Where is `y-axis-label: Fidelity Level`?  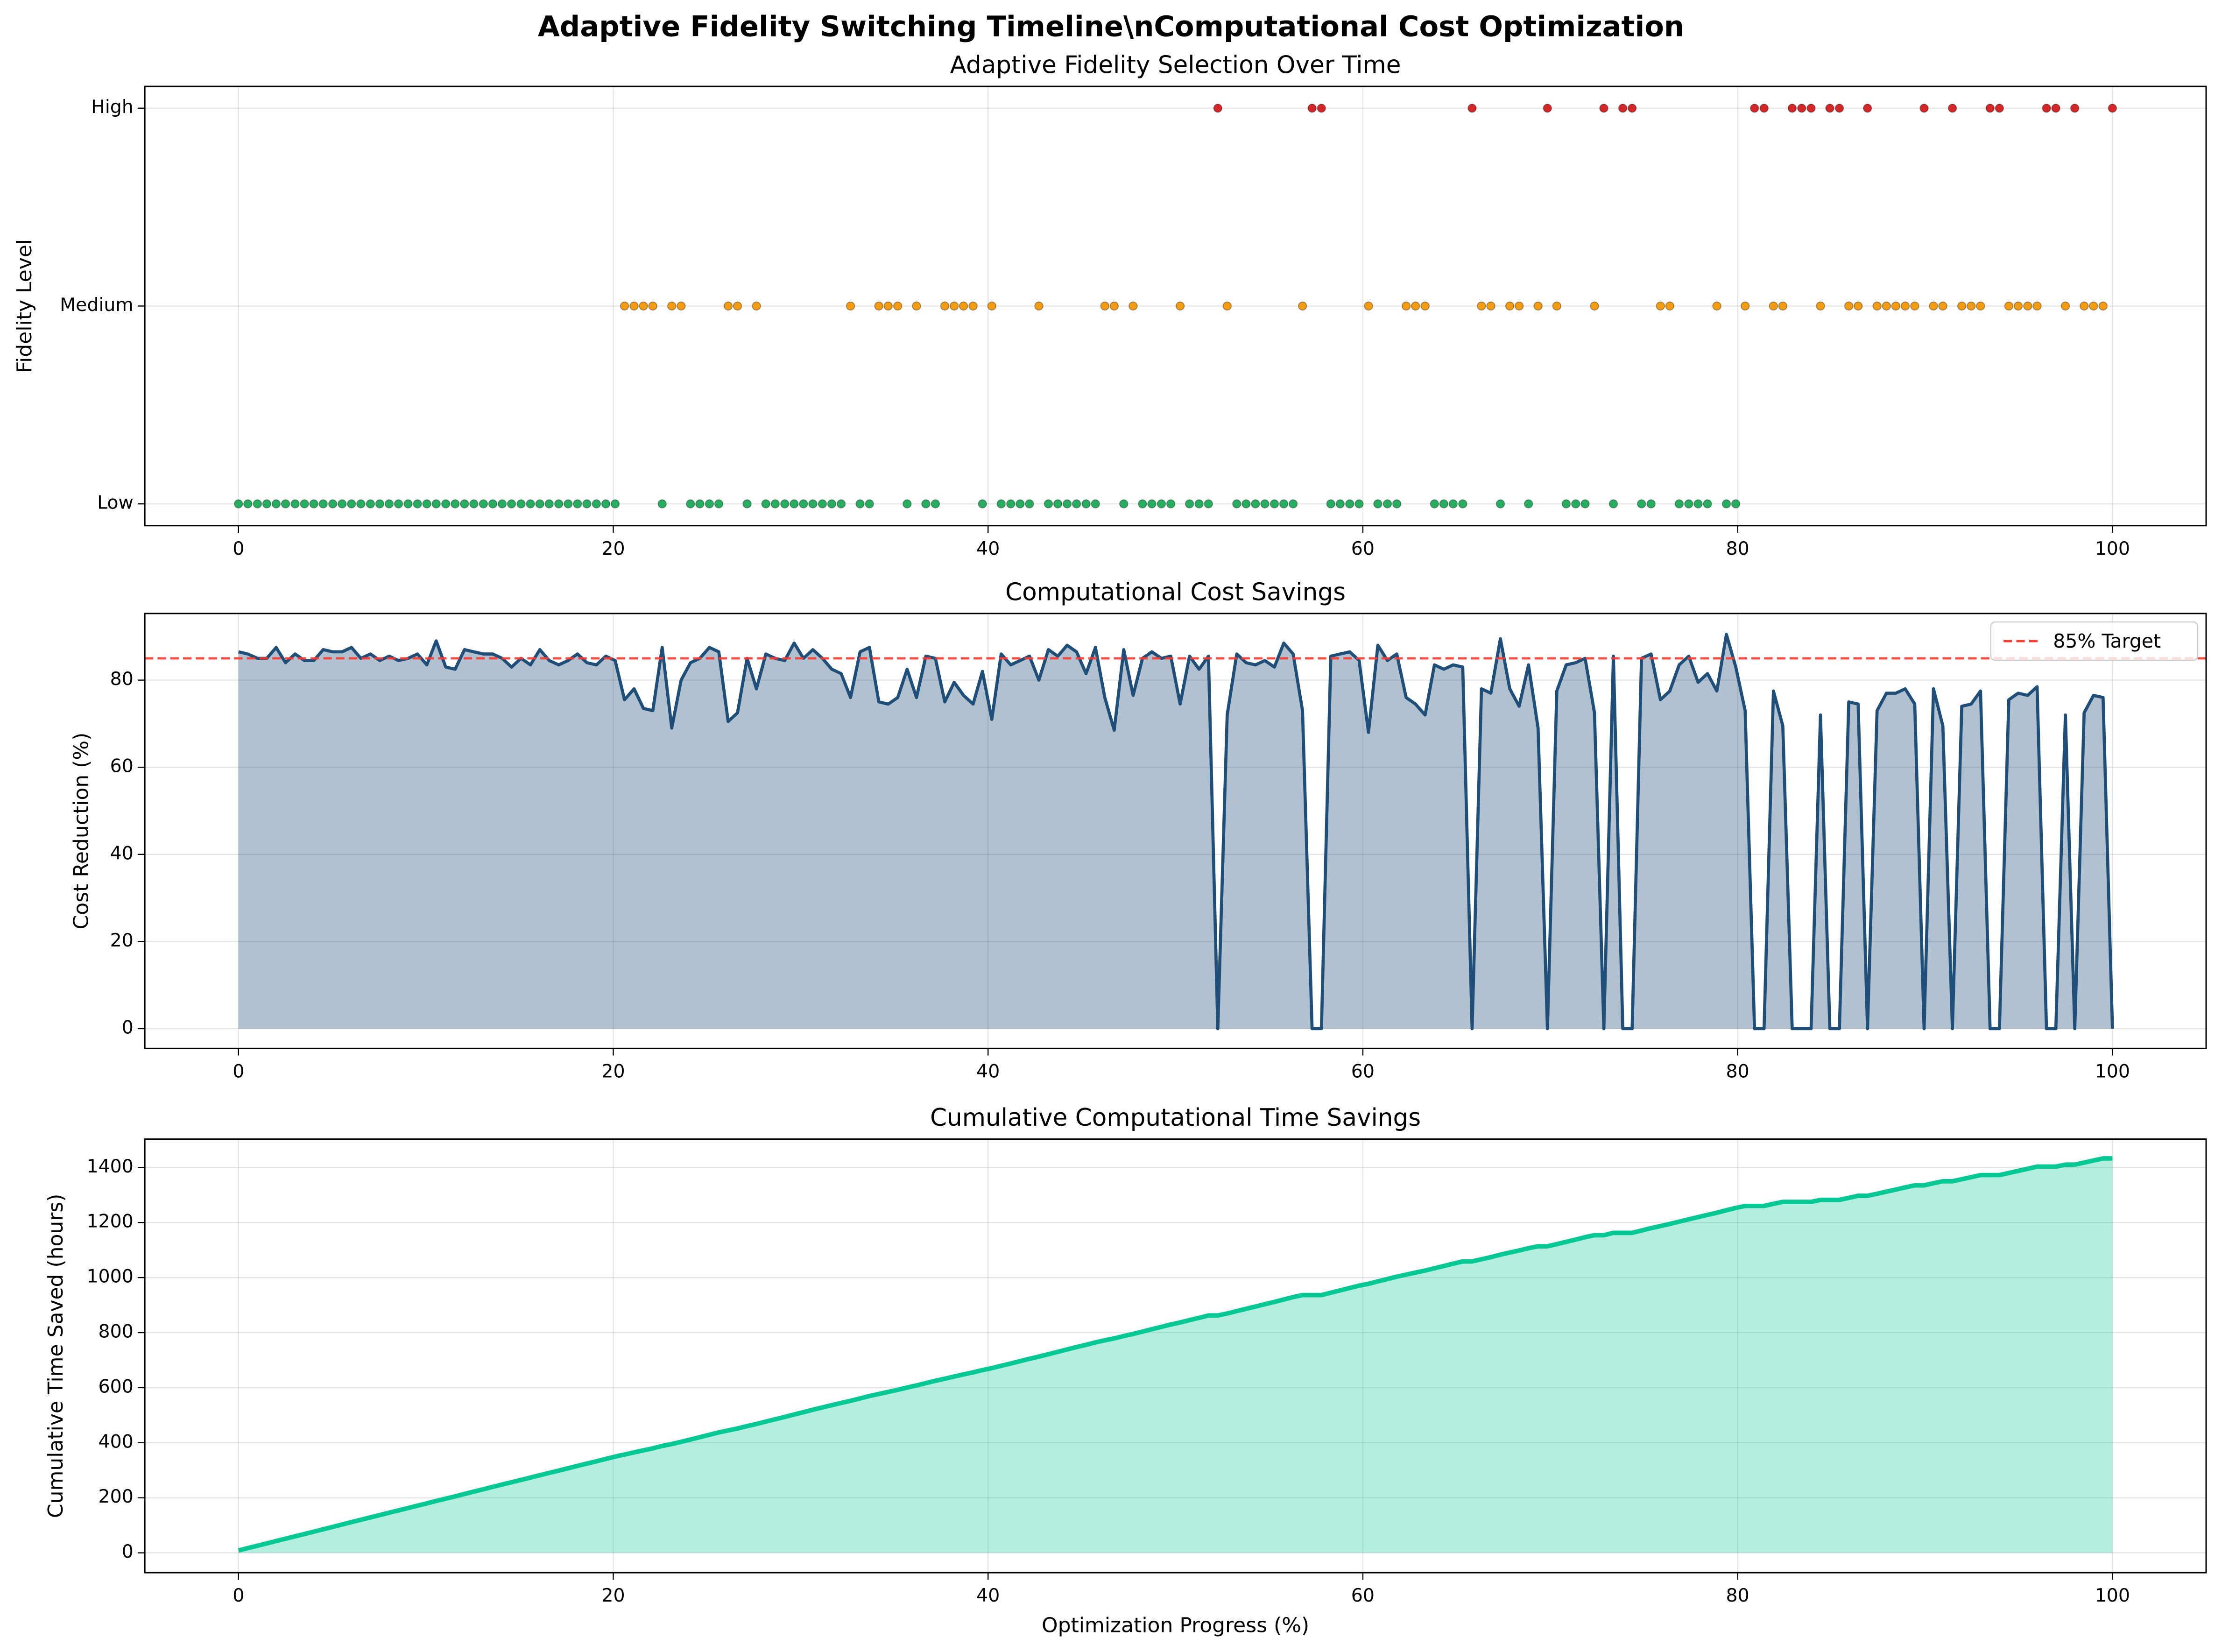
y-axis-label: Fidelity Level is located at coordinates (24, 306).